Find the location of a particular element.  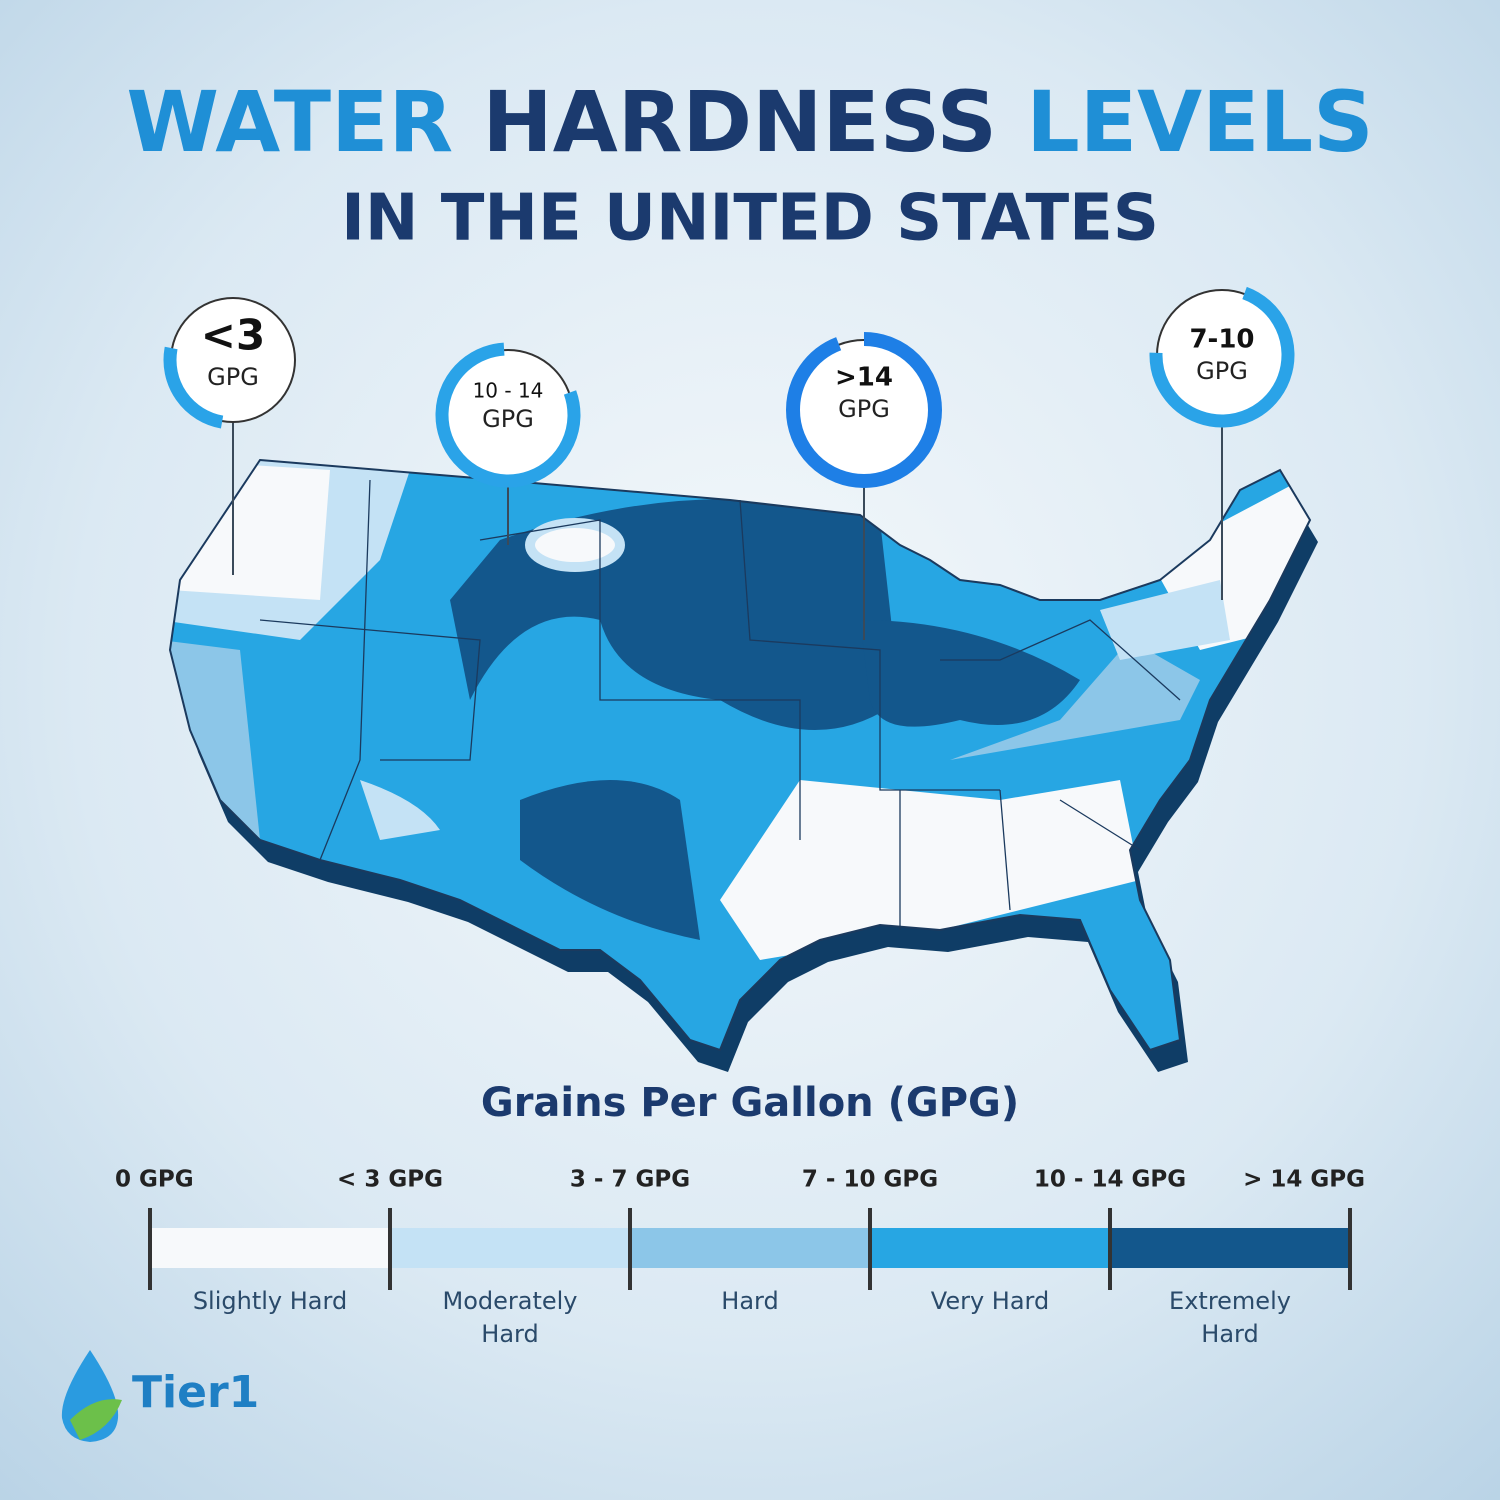

legend-segment-label: Moderately is located at coordinates (509, 1301).